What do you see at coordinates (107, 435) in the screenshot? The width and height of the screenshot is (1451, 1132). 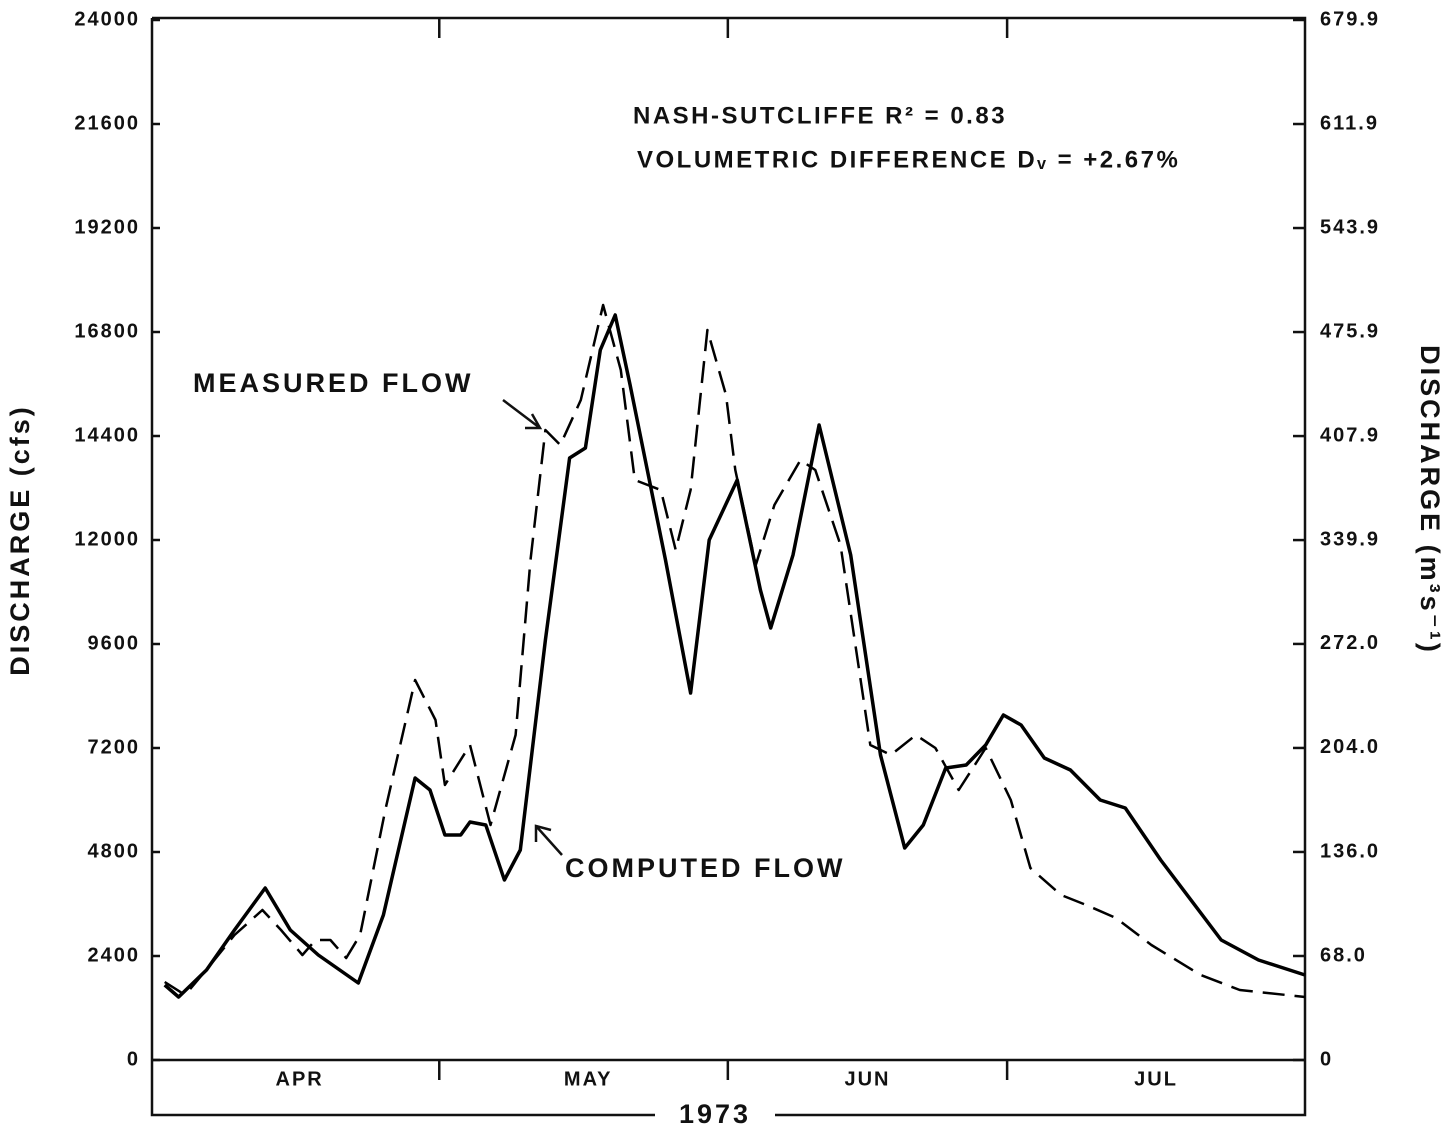 I see `y-tick-label: 14400` at bounding box center [107, 435].